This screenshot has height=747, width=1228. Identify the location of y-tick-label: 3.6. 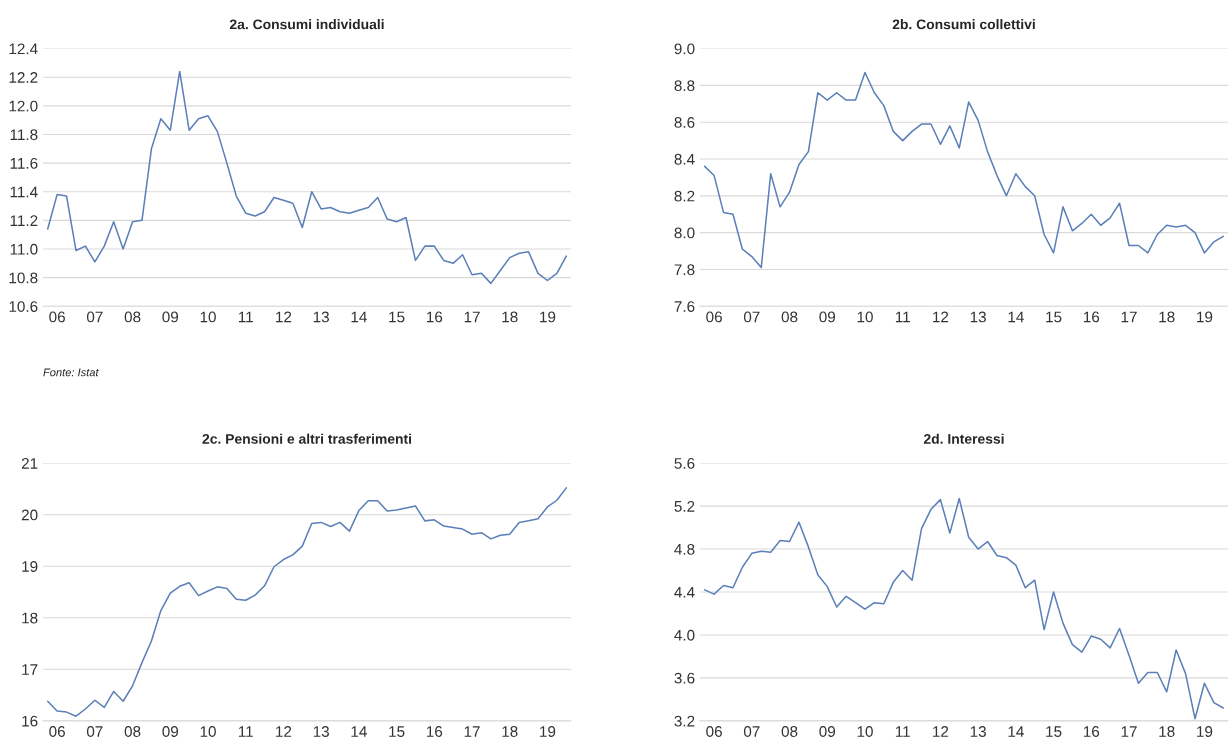
(684, 678).